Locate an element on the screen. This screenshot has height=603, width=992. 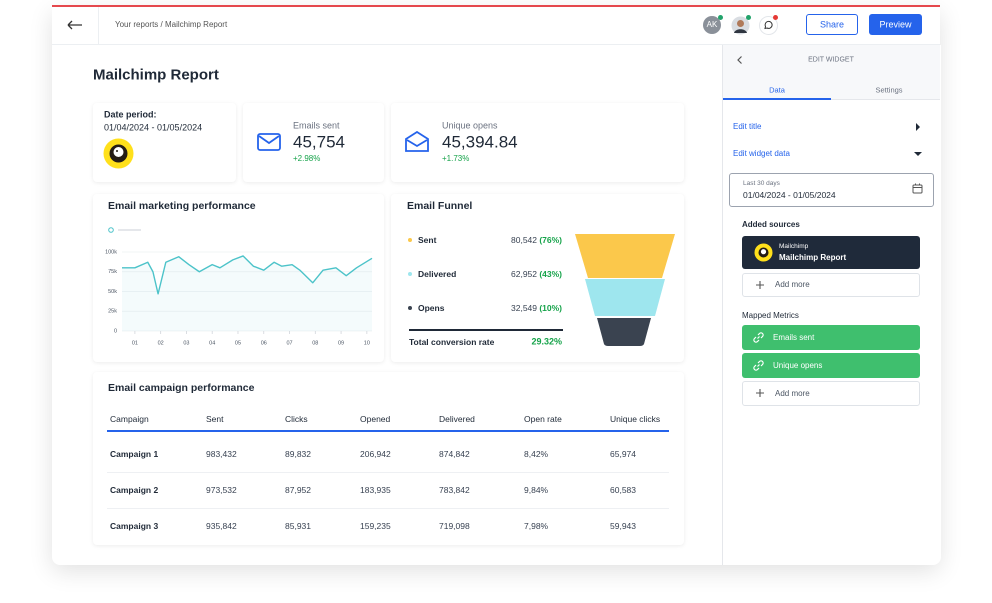
tab-rule is located at coordinates (831, 99).